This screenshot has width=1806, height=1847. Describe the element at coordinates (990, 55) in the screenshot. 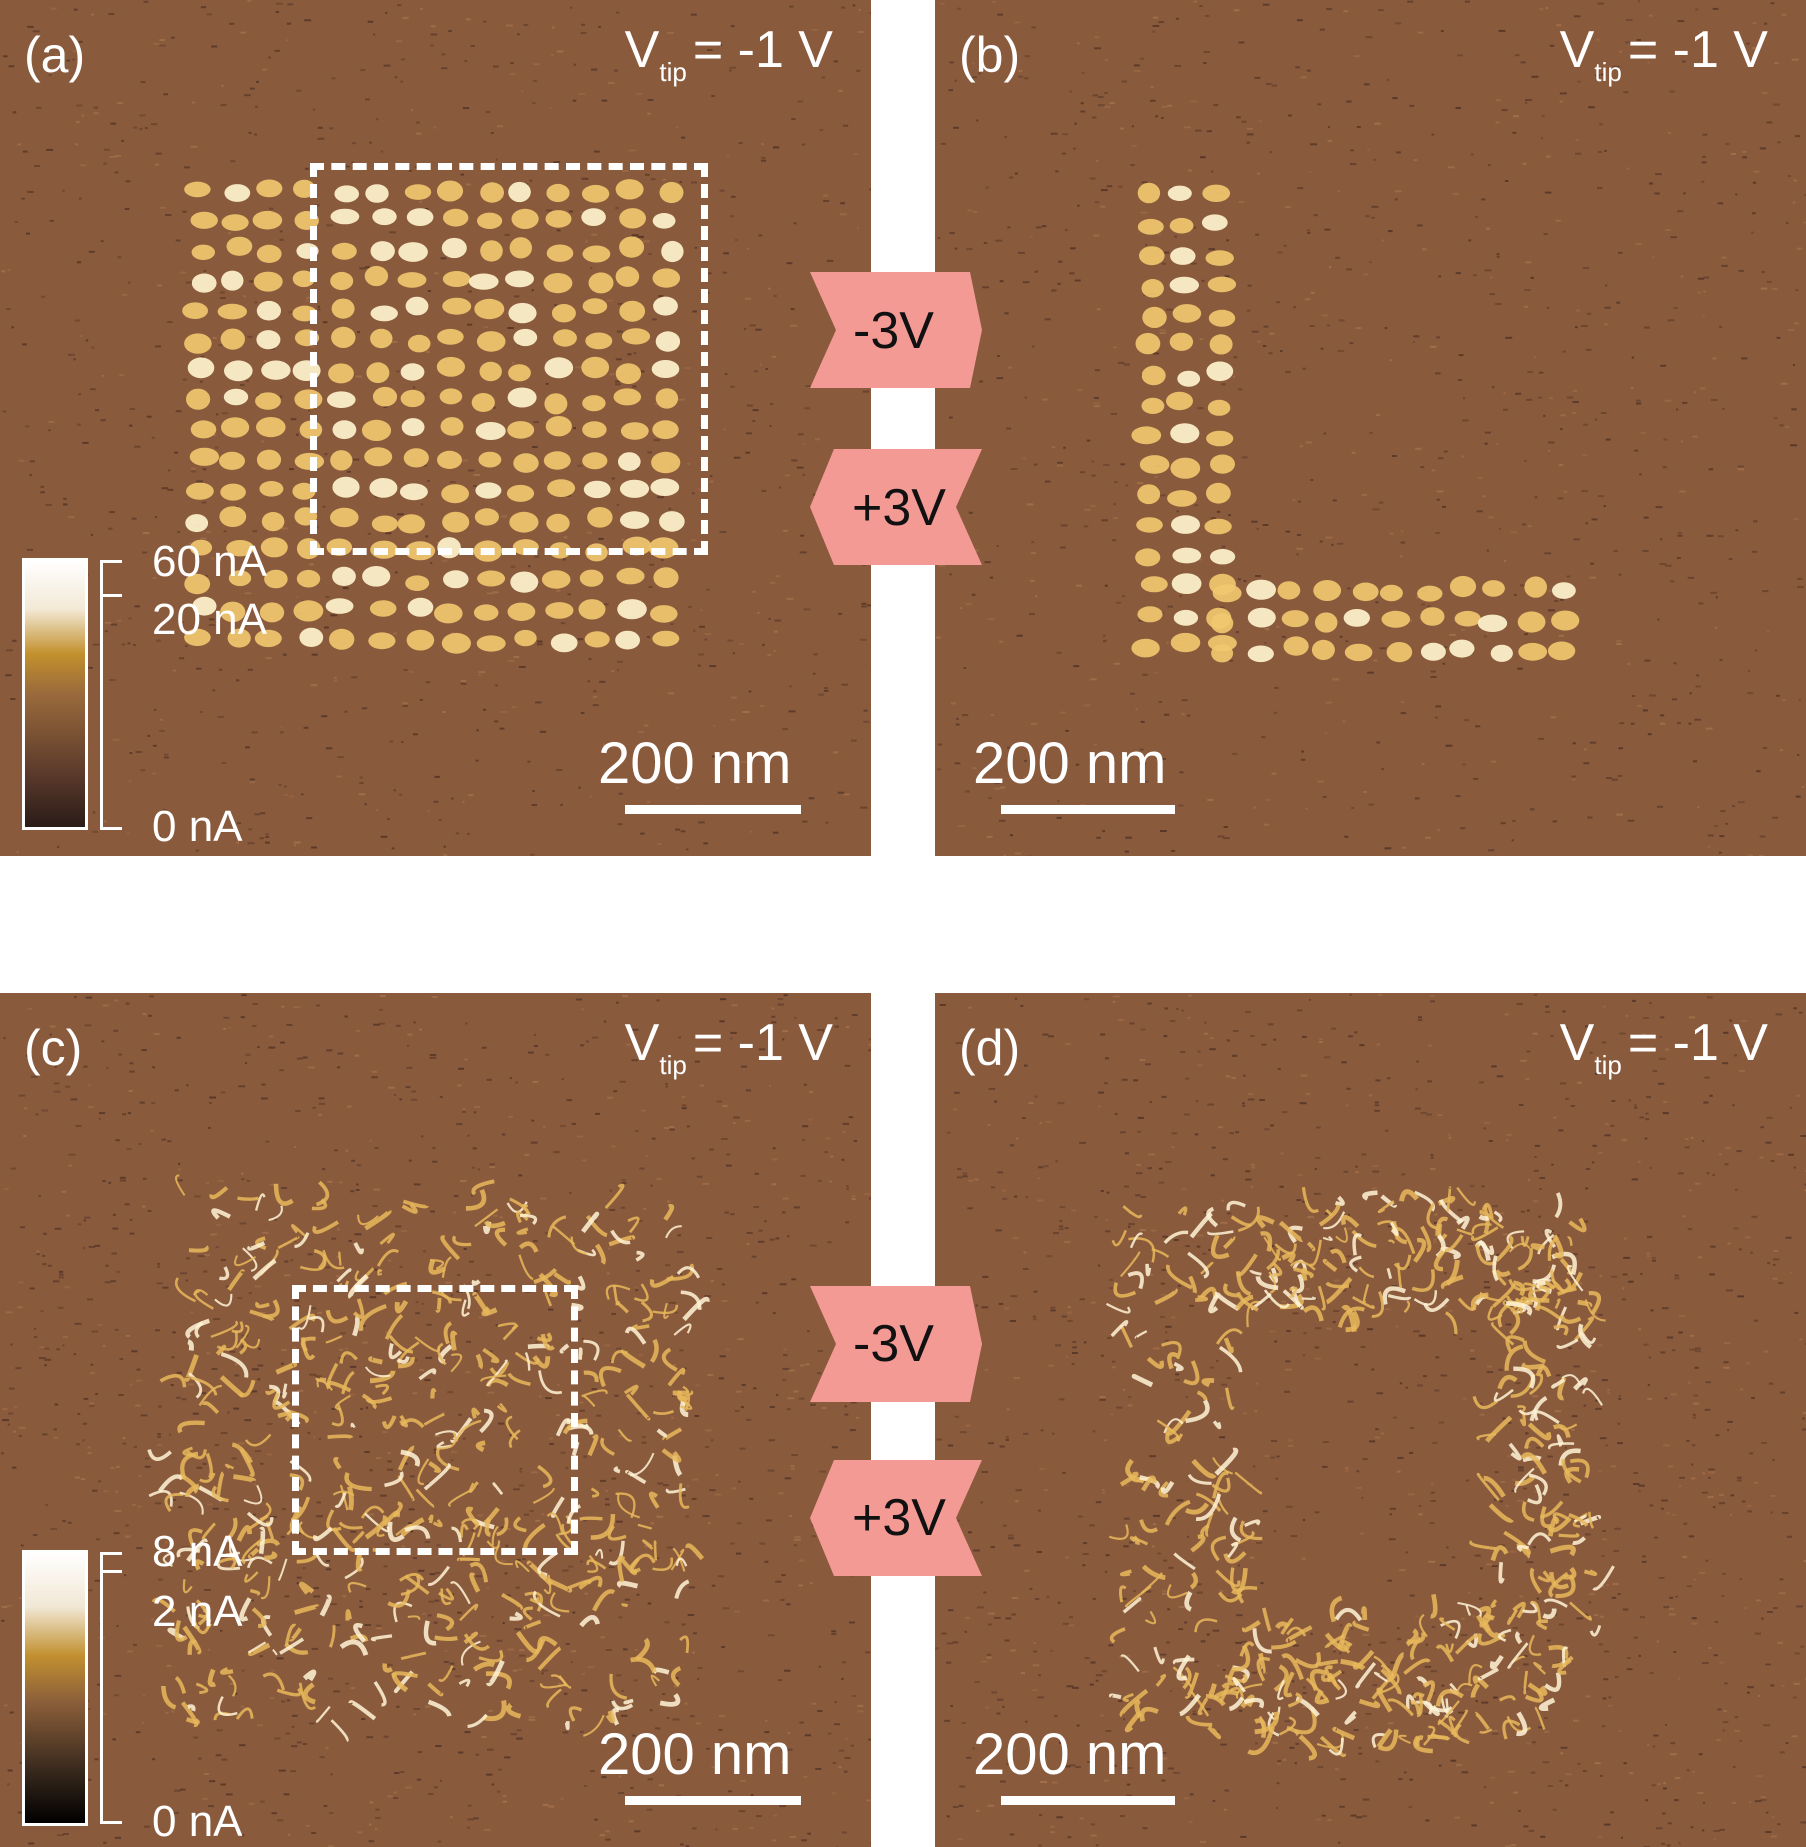

I see `panel-label: (b)` at that location.